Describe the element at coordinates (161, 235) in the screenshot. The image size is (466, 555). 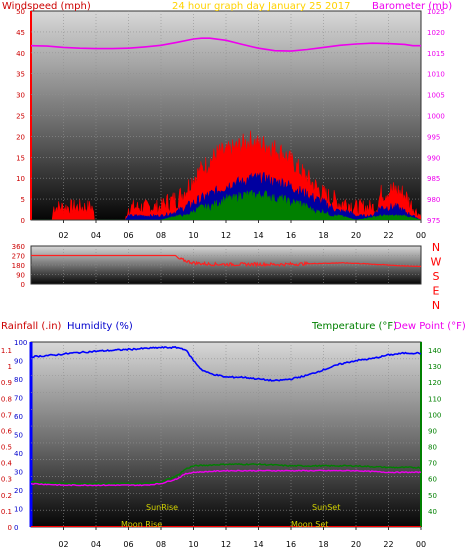
I see `wind-x-tick-label: 08` at that location.